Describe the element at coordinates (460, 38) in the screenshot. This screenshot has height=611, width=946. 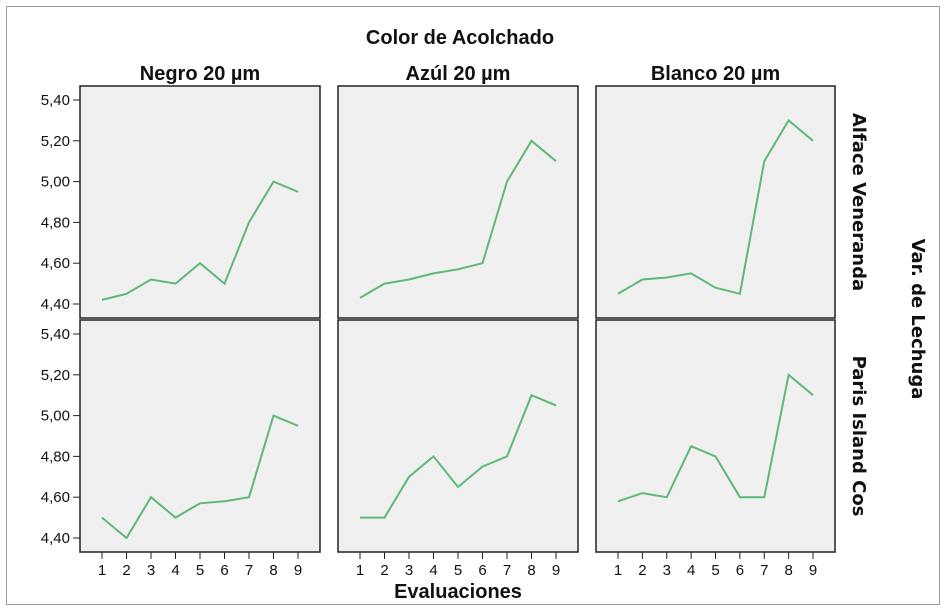
I see `chart-title: Color de Acolchado` at that location.